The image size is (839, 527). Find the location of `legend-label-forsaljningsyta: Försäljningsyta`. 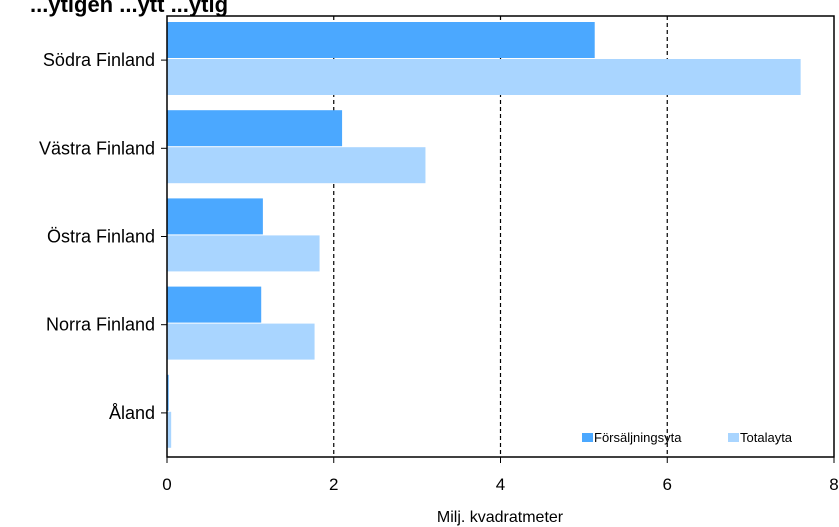

legend-label-forsaljningsyta: Försäljningsyta is located at coordinates (638, 437).